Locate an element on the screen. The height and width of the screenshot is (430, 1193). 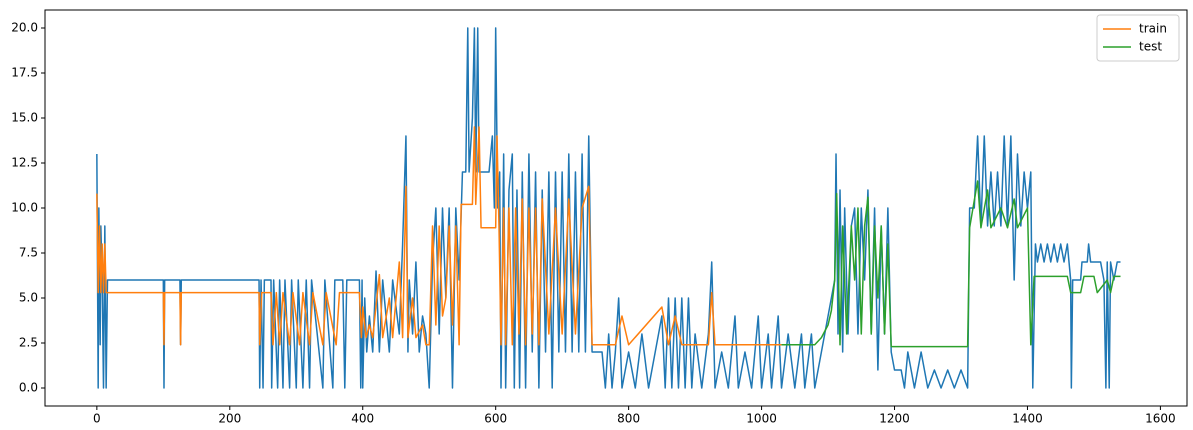
x-tick-label: 800 is located at coordinates (628, 419).